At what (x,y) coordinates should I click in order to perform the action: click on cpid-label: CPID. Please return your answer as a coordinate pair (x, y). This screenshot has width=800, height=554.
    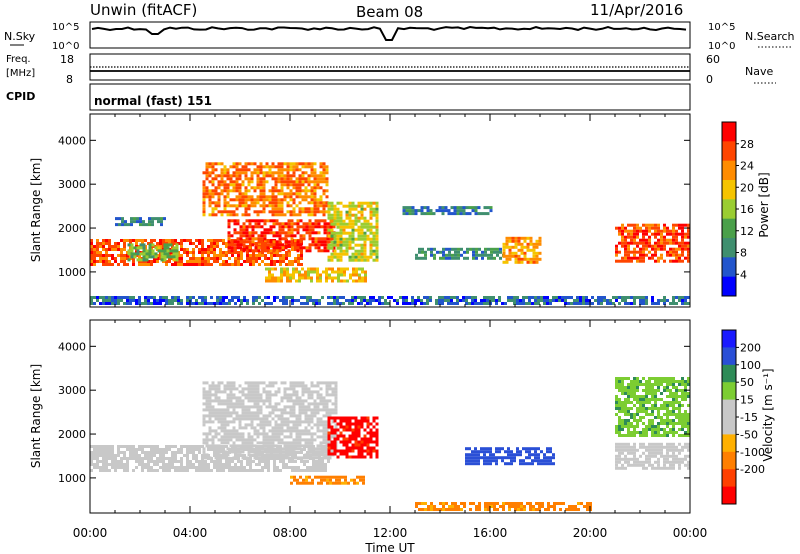
    Looking at the image, I should click on (20, 96).